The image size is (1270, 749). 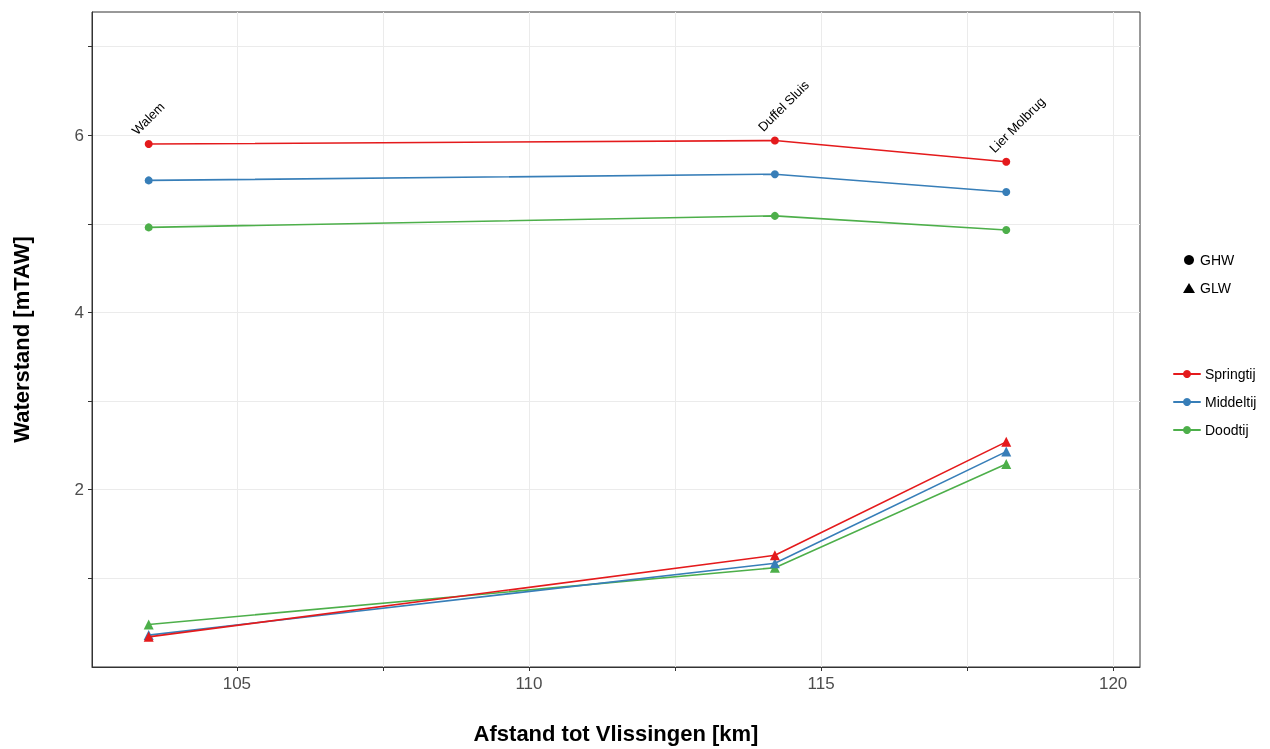 What do you see at coordinates (1217, 260) in the screenshot?
I see `legend-label: GHW` at bounding box center [1217, 260].